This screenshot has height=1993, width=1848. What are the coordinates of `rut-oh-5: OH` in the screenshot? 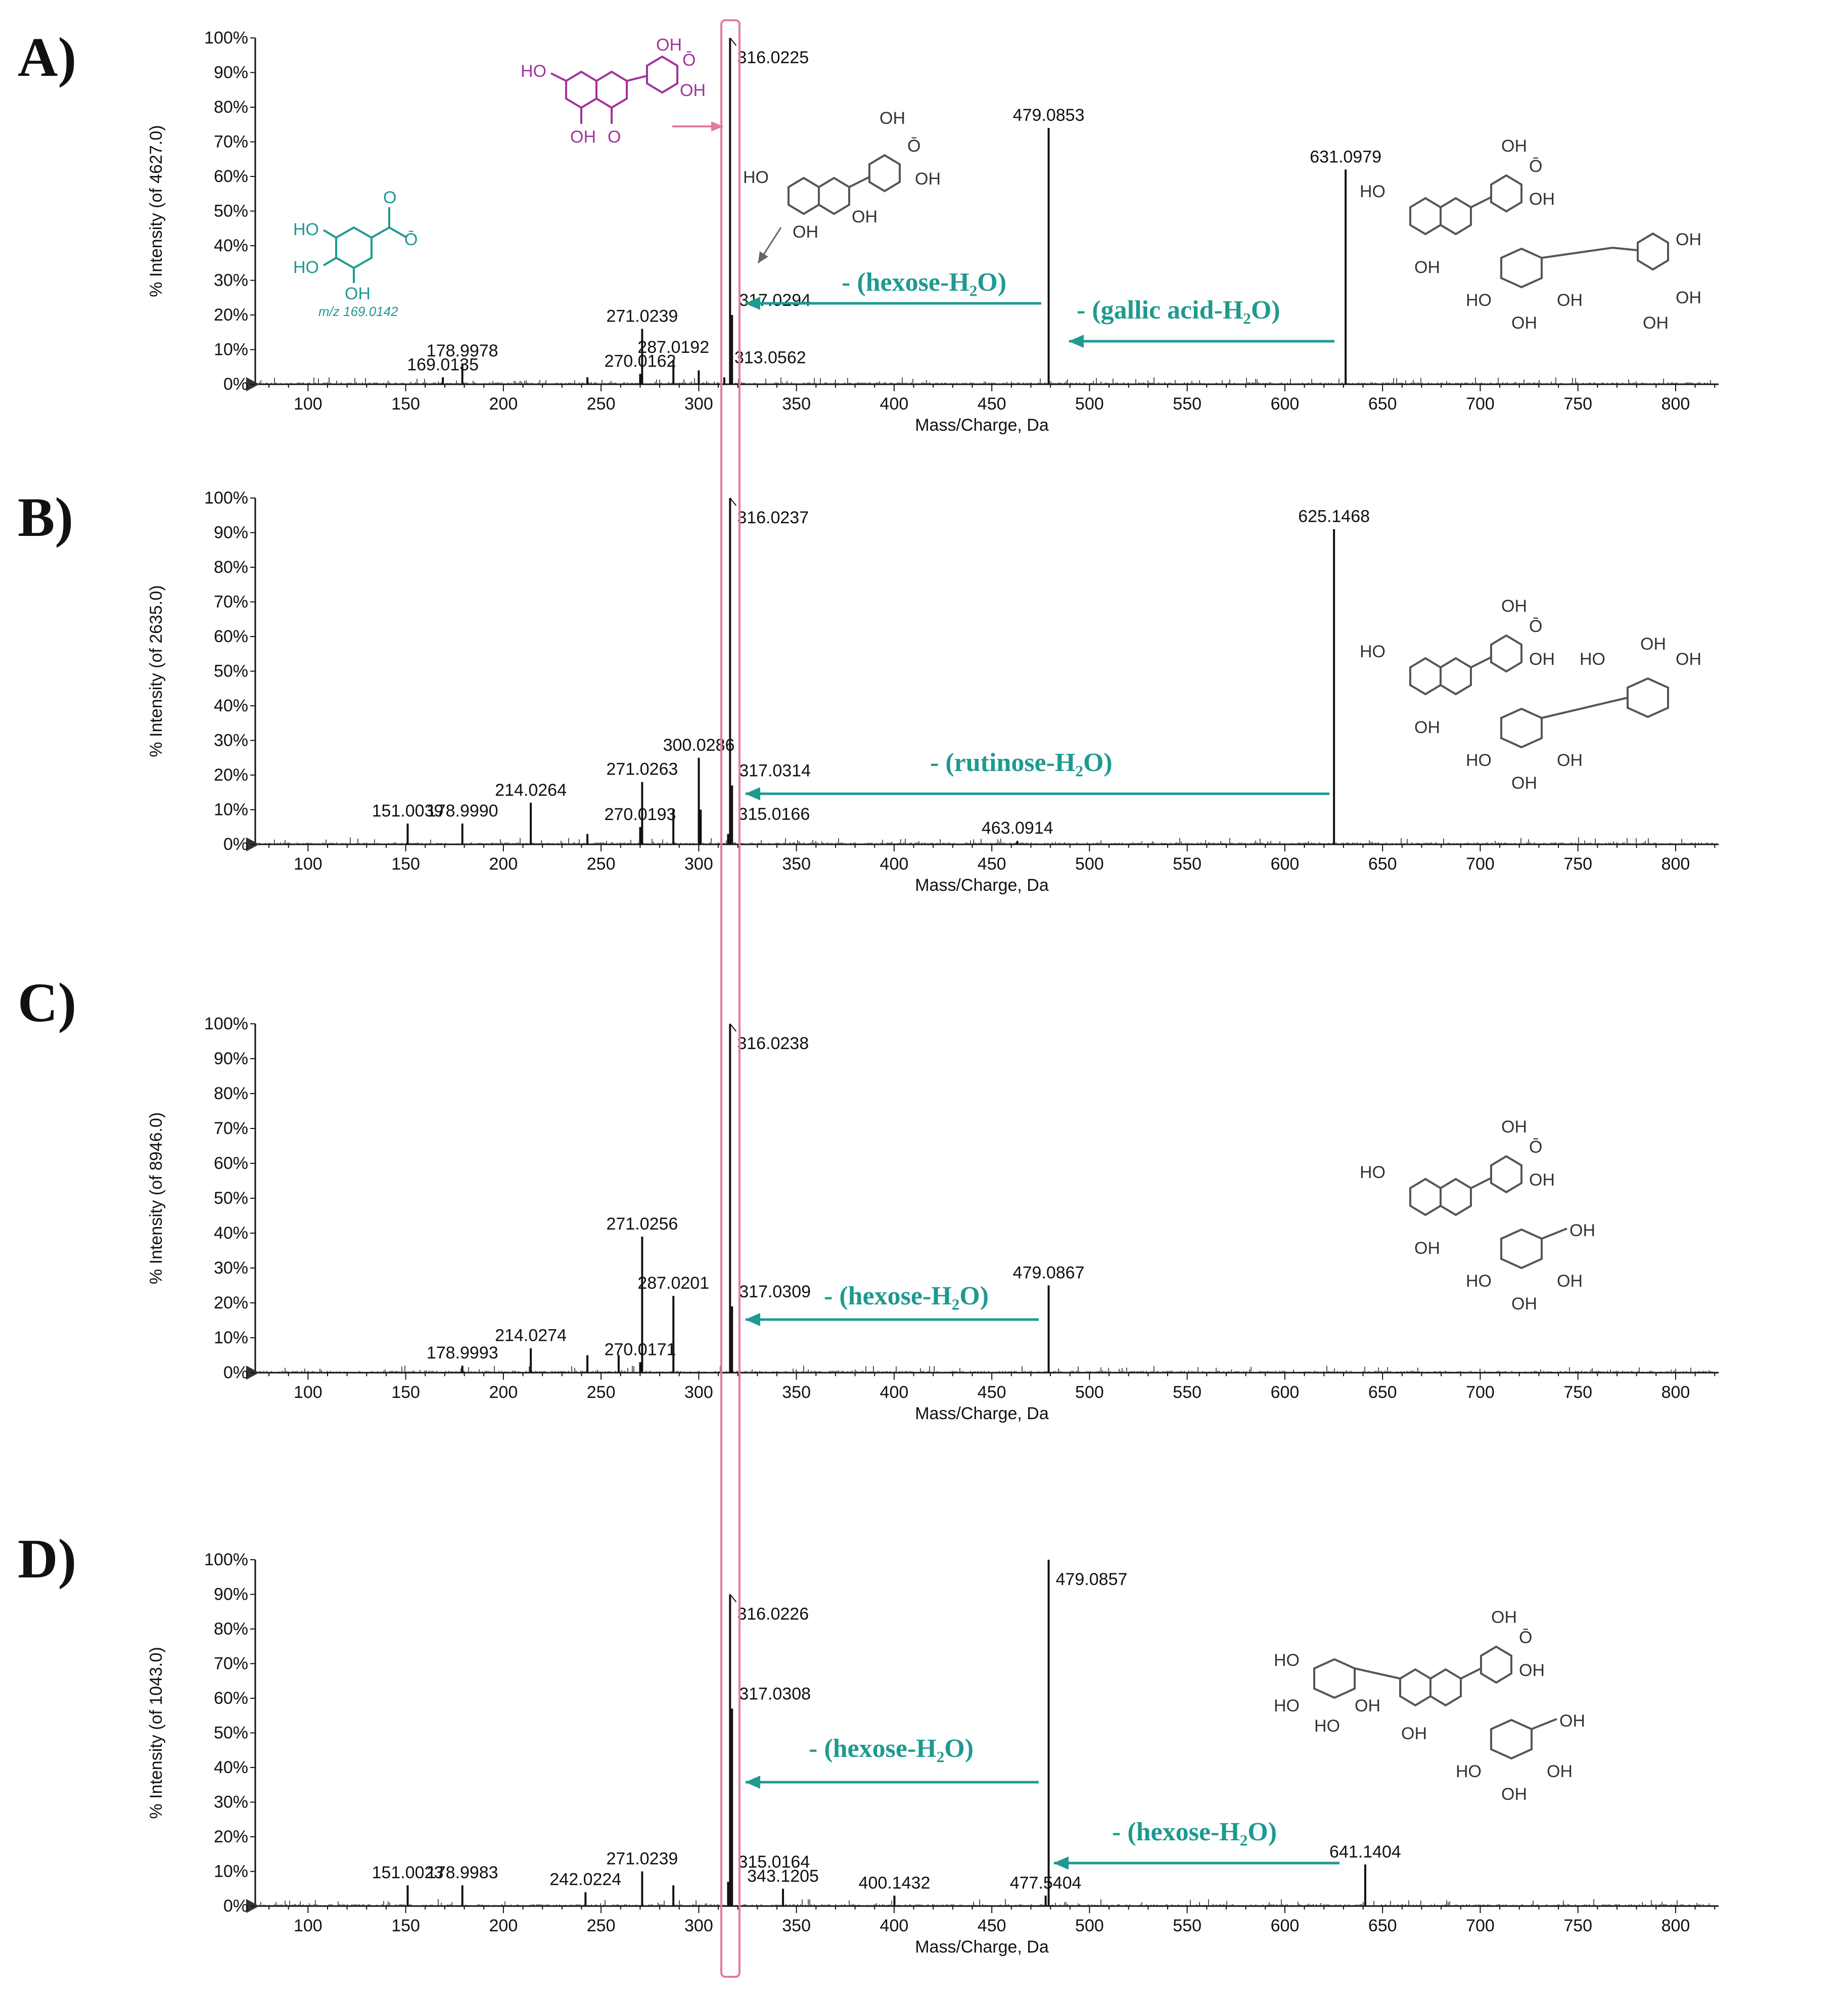 It's located at (1570, 760).